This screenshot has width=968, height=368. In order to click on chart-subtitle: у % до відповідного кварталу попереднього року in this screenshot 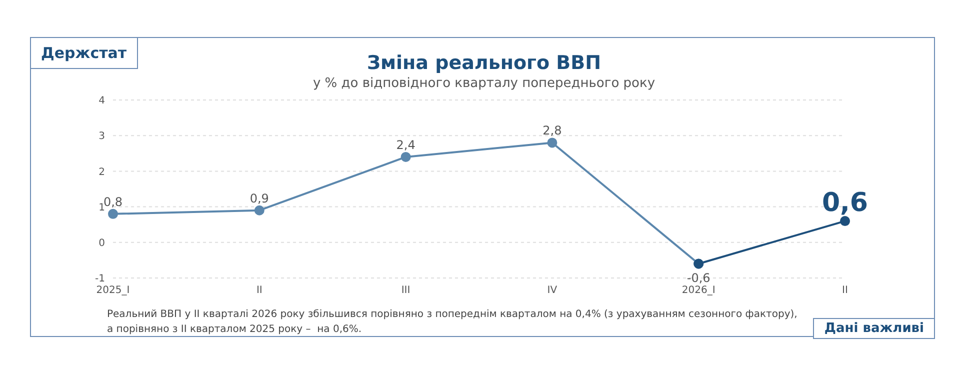, I will do `click(484, 83)`.